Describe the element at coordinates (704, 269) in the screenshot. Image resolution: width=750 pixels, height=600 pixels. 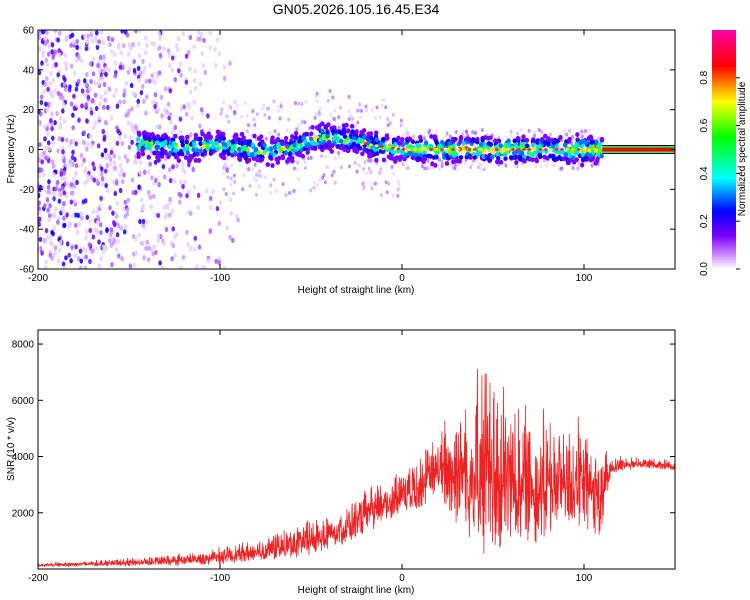
I see `colorbar-tick-label: 0.0` at that location.